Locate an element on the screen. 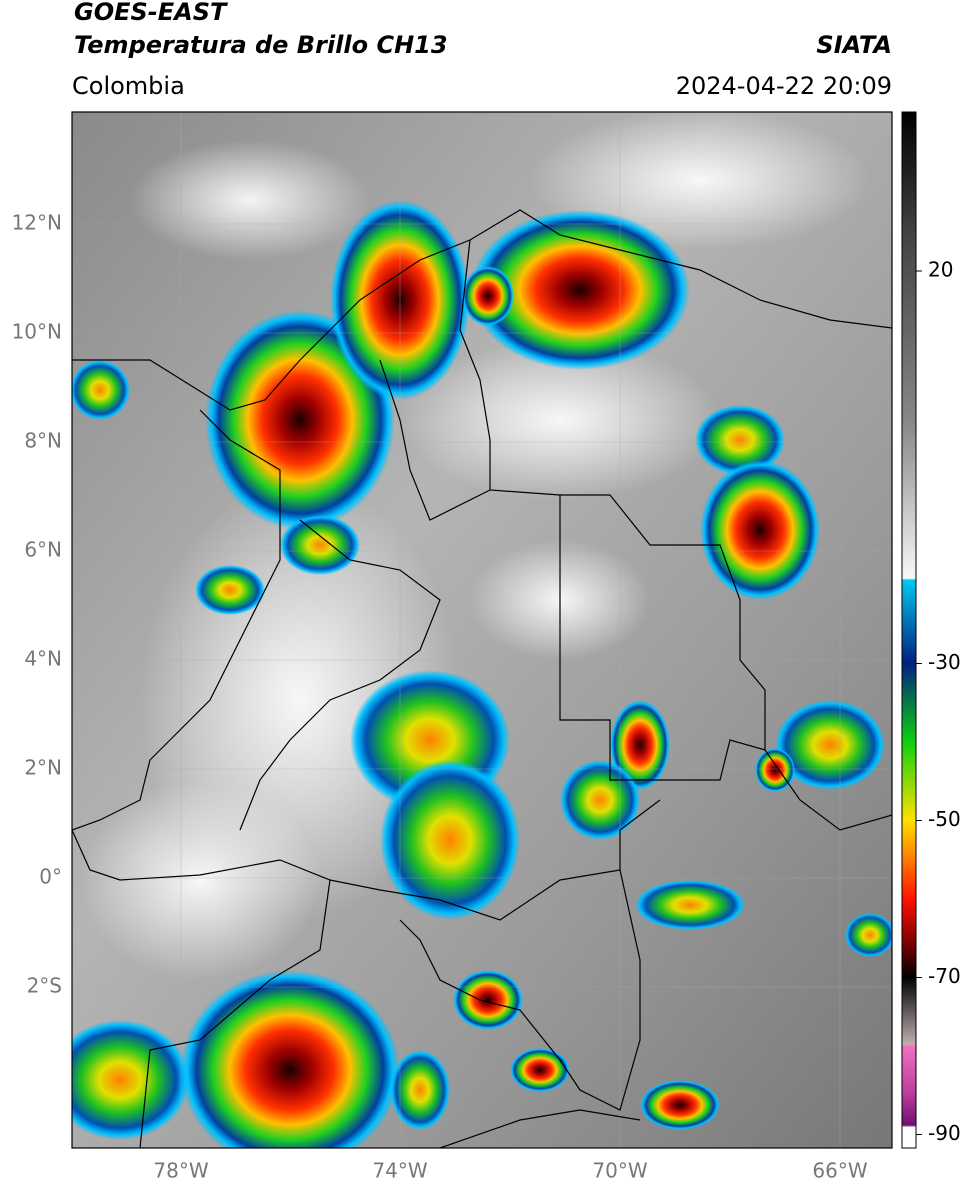 The height and width of the screenshot is (1190, 966). lat-label: 6°N is located at coordinates (43, 550).